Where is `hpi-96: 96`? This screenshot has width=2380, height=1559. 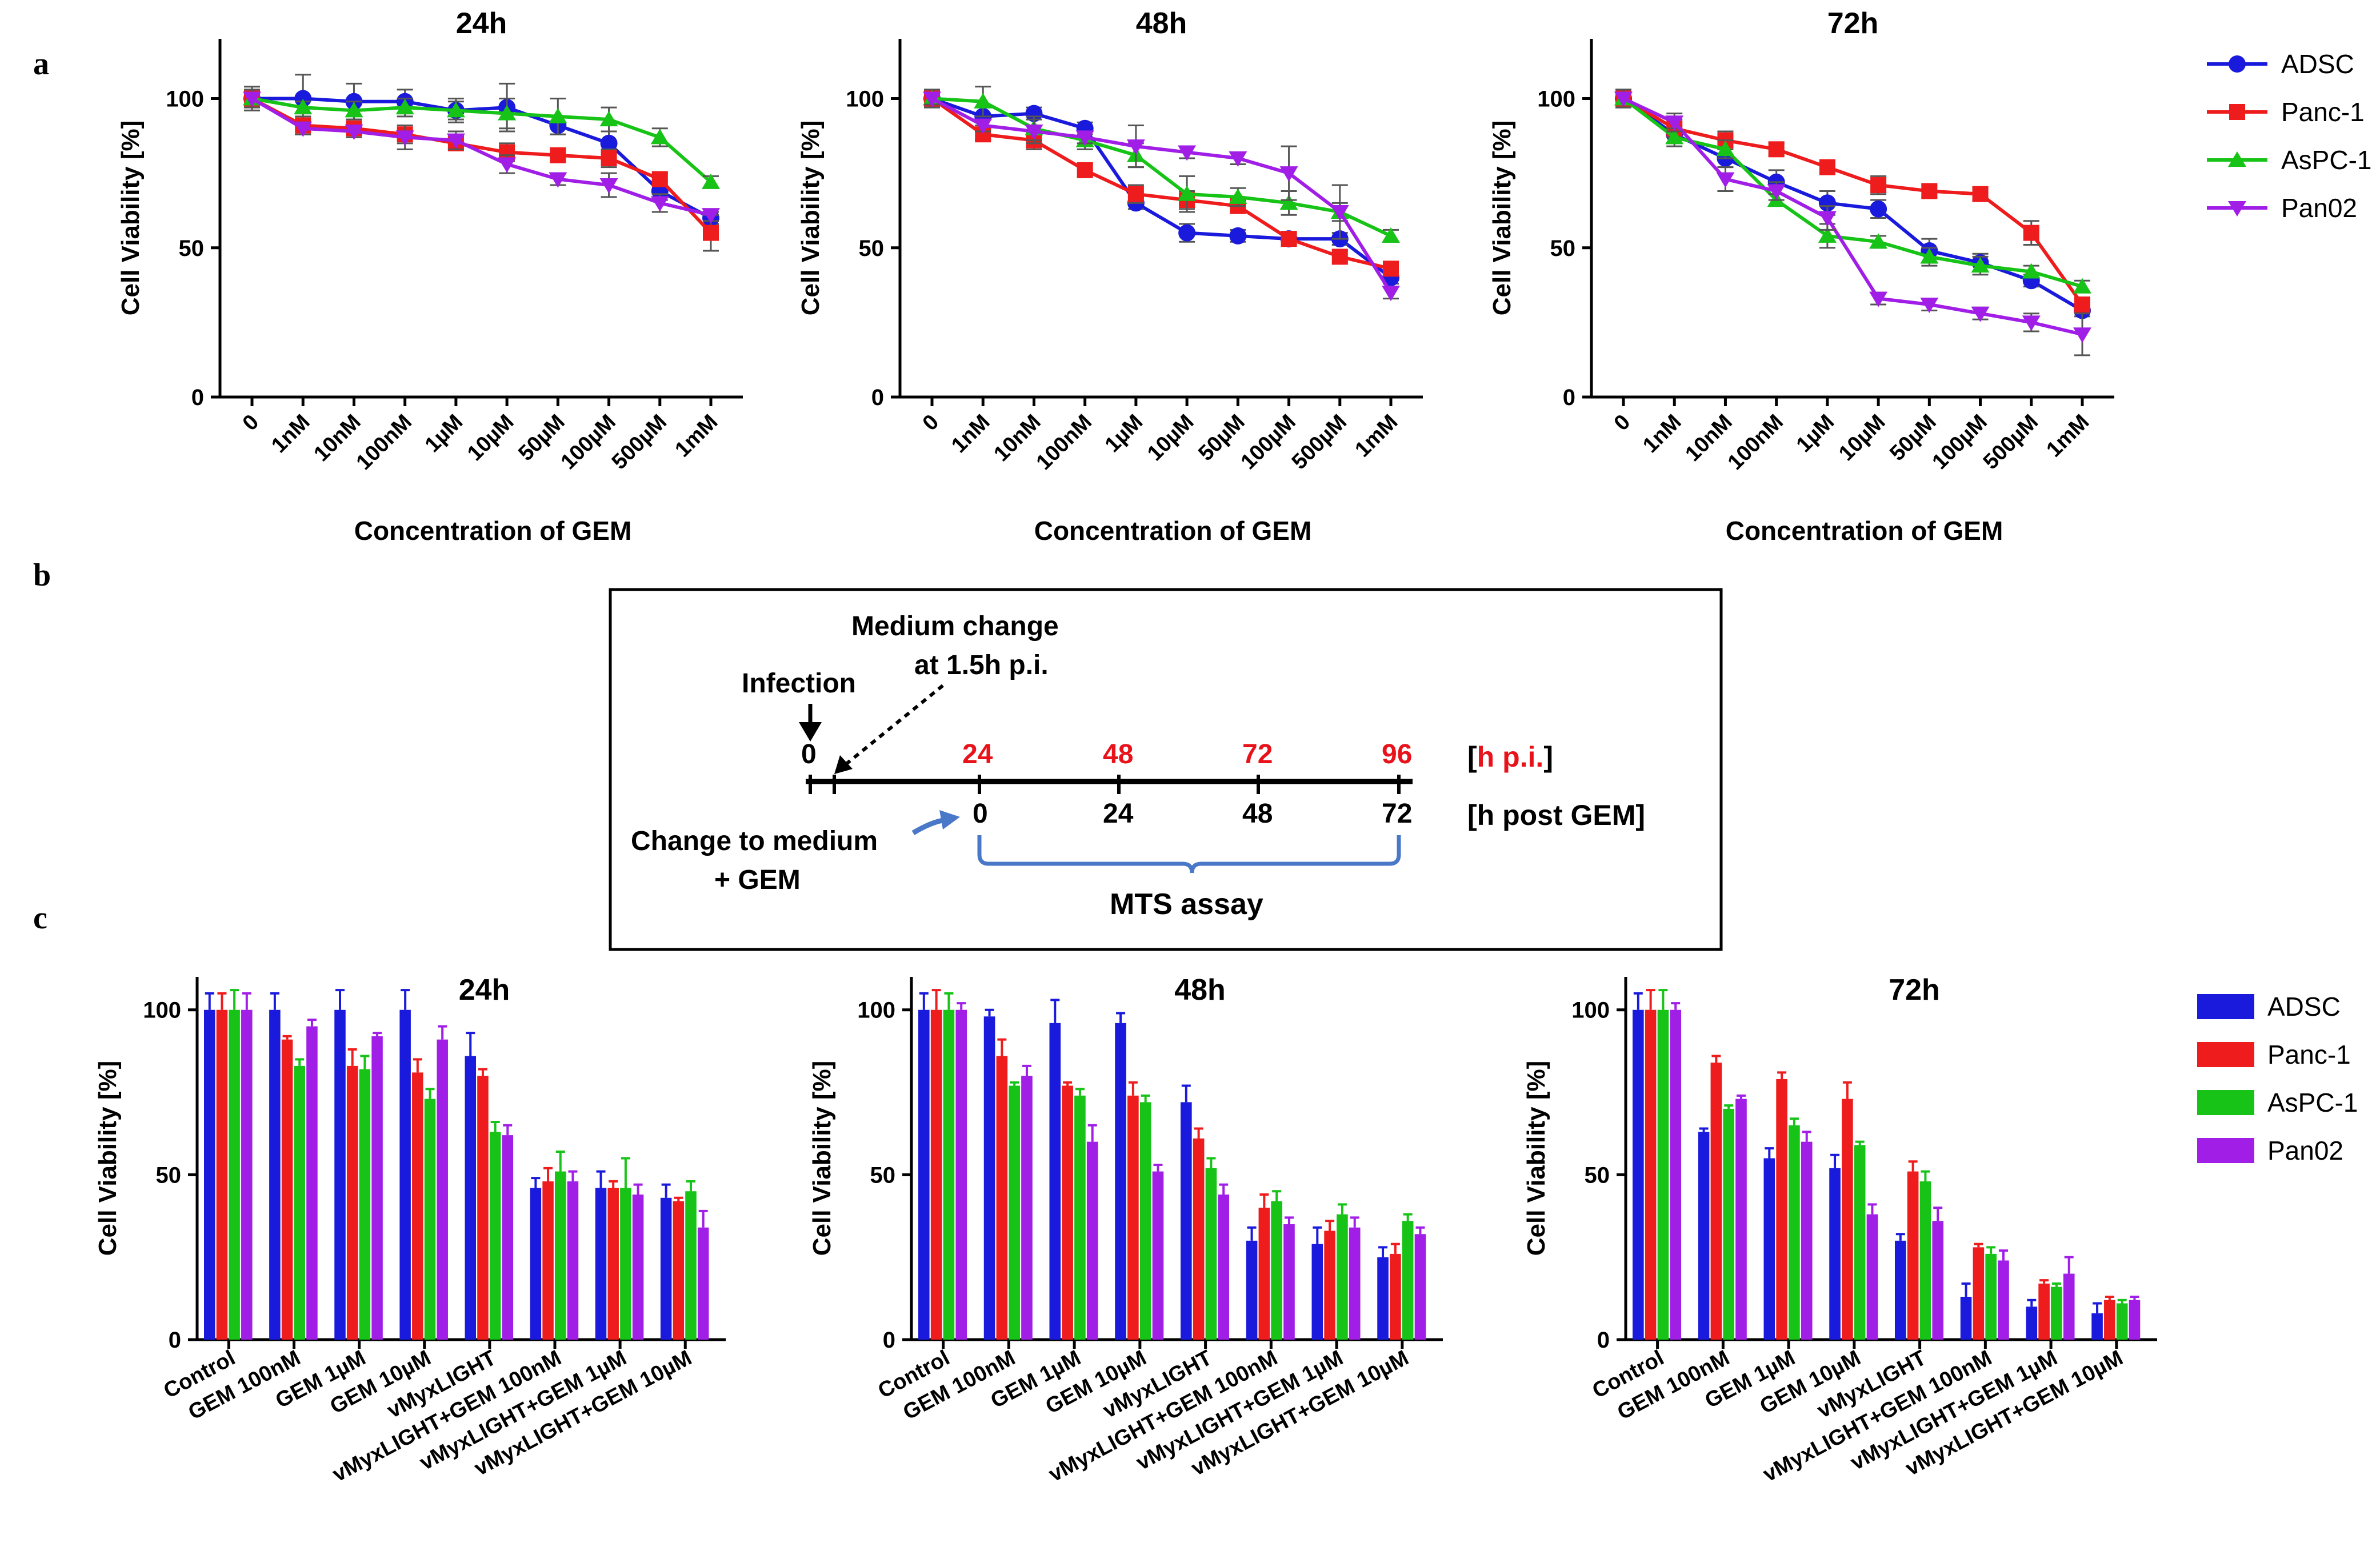
hpi-96: 96 is located at coordinates (1397, 754).